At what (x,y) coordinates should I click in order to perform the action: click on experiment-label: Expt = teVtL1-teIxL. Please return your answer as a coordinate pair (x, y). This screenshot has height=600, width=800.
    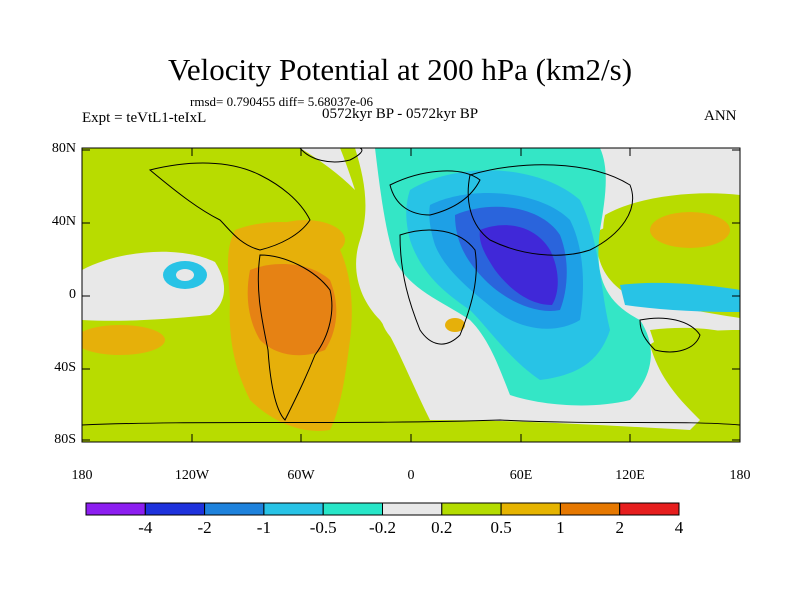
    Looking at the image, I should click on (144, 118).